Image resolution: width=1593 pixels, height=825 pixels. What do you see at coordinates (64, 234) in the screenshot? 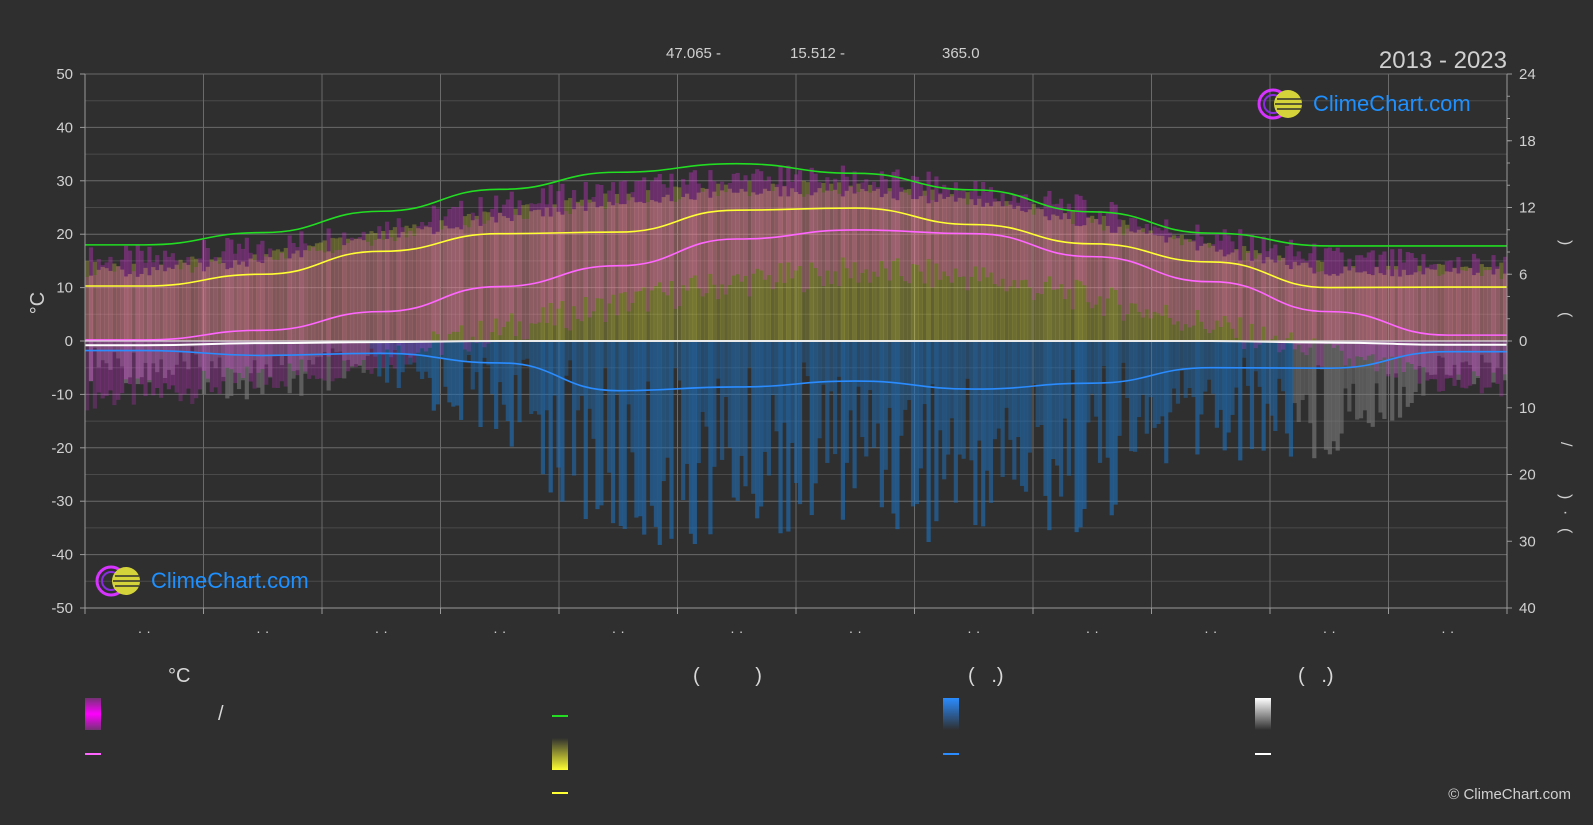
I see `left-tick-label: 20` at bounding box center [64, 234].